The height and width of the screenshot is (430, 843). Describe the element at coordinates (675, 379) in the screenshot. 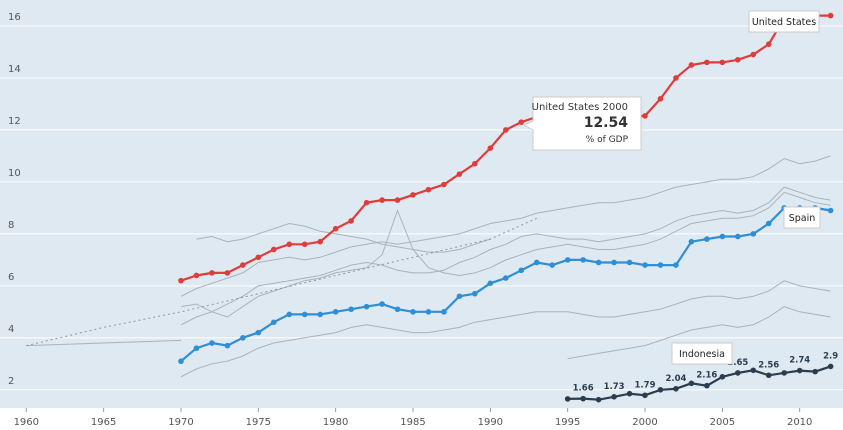

I see `value-label: 2.04` at that location.